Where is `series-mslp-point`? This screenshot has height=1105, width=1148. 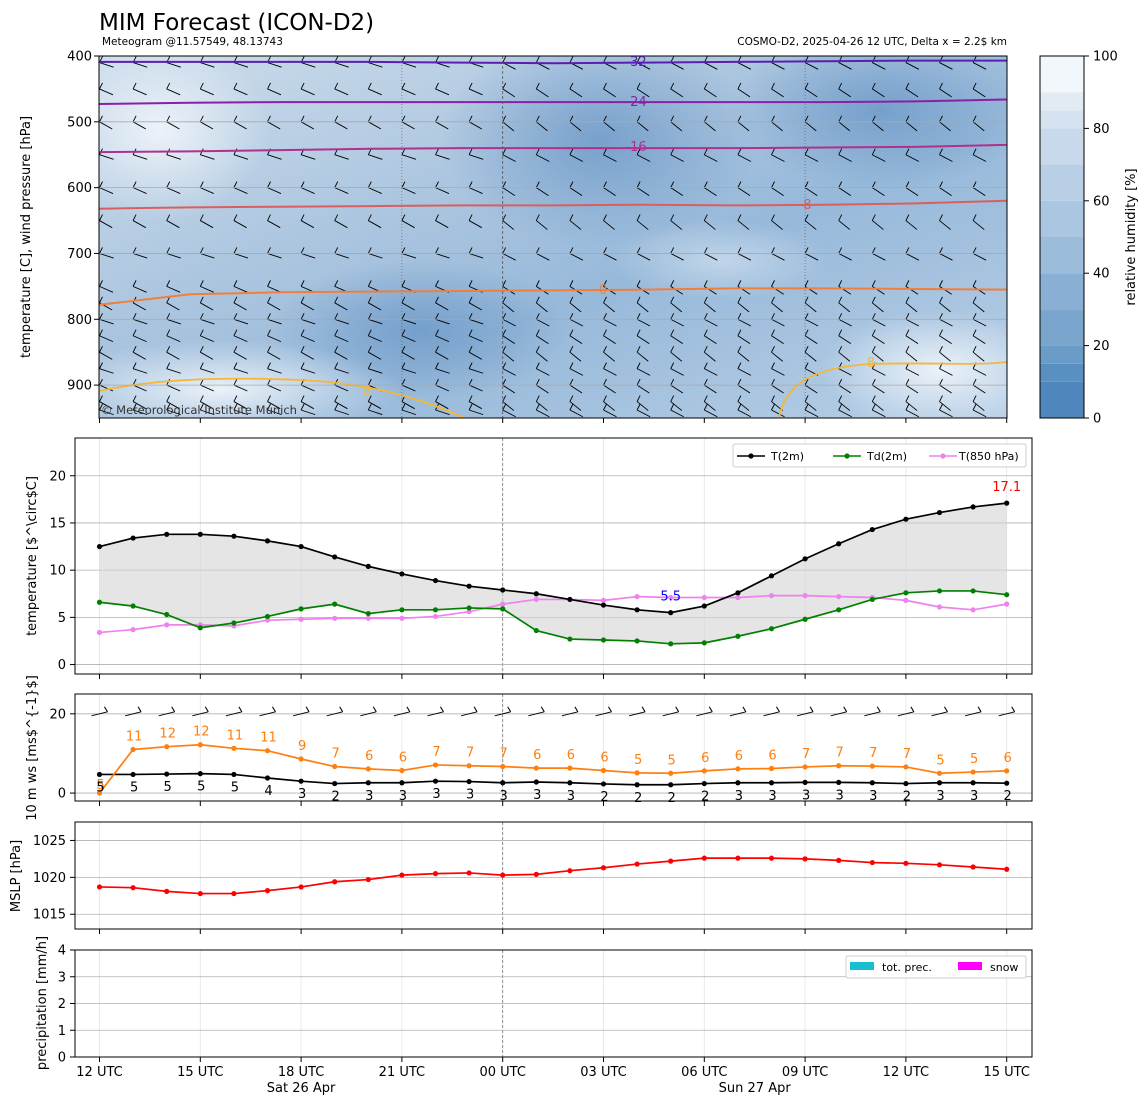 series-mslp-point is located at coordinates (704, 858).